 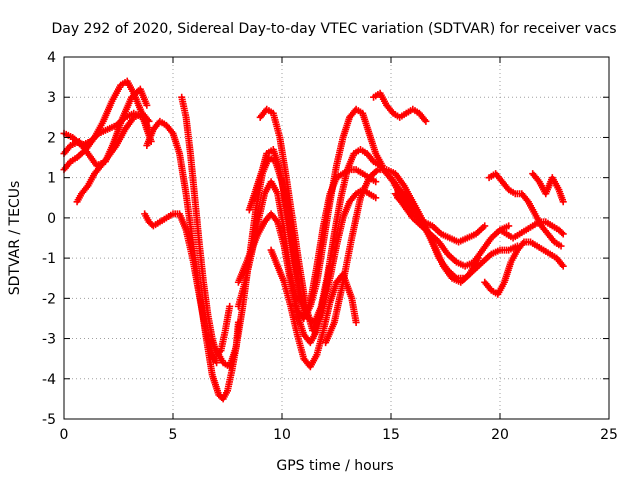 I want to click on x-tick-label: 0, so click(x=64, y=435).